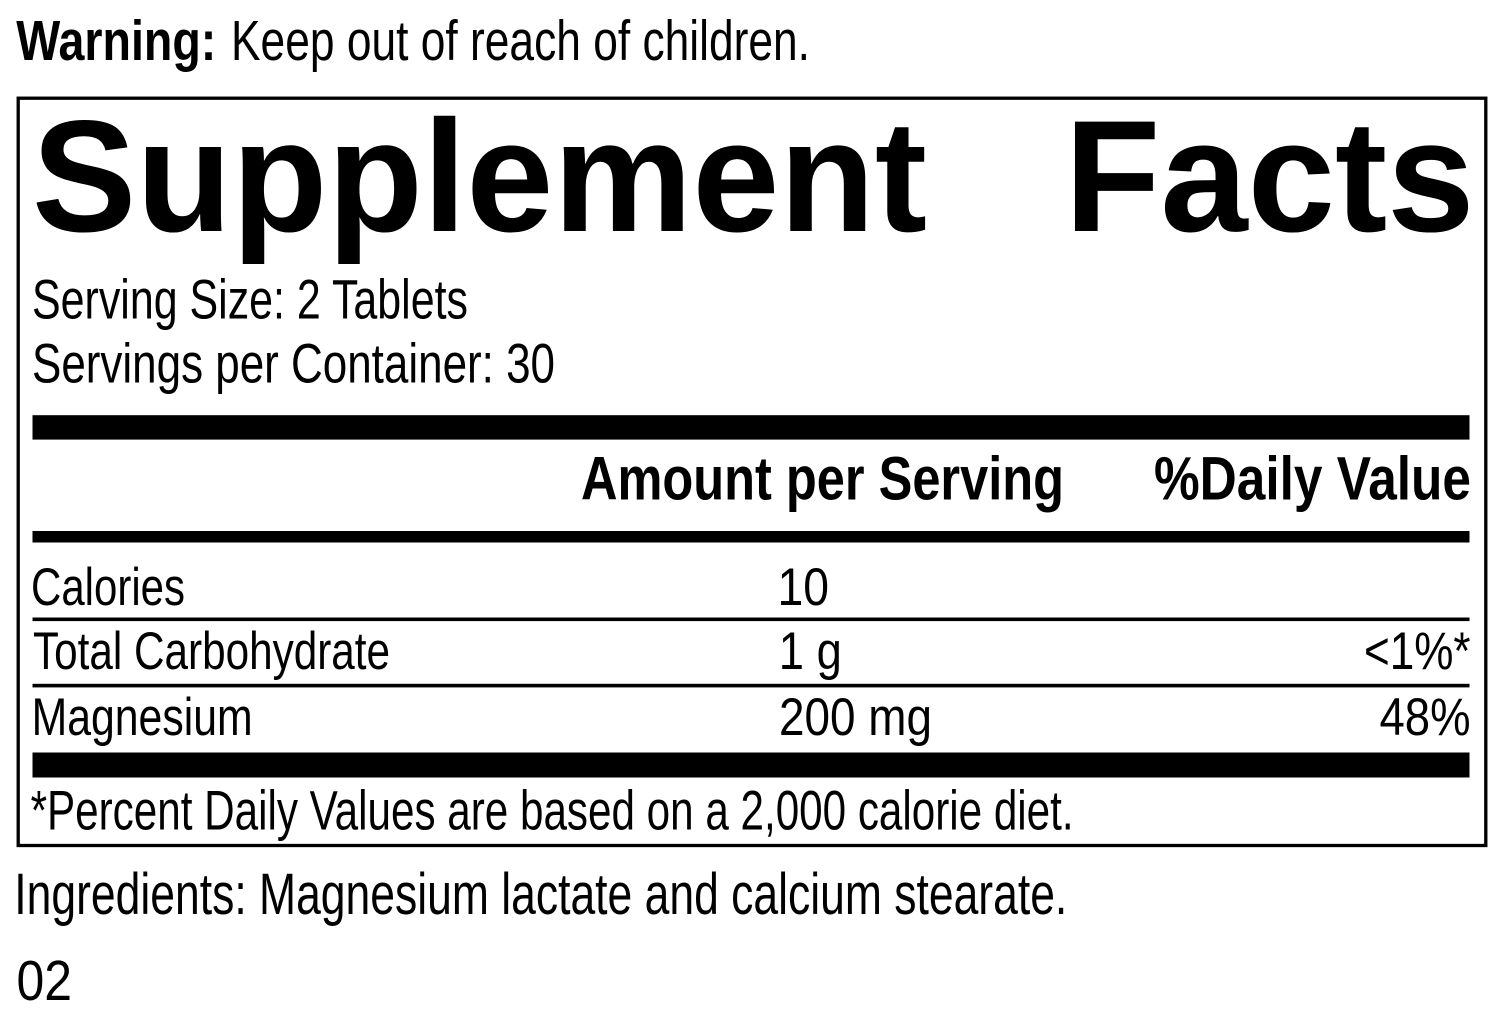 Image resolution: width=1500 pixels, height=1021 pixels. What do you see at coordinates (804, 587) in the screenshot?
I see `svg-text: 10` at bounding box center [804, 587].